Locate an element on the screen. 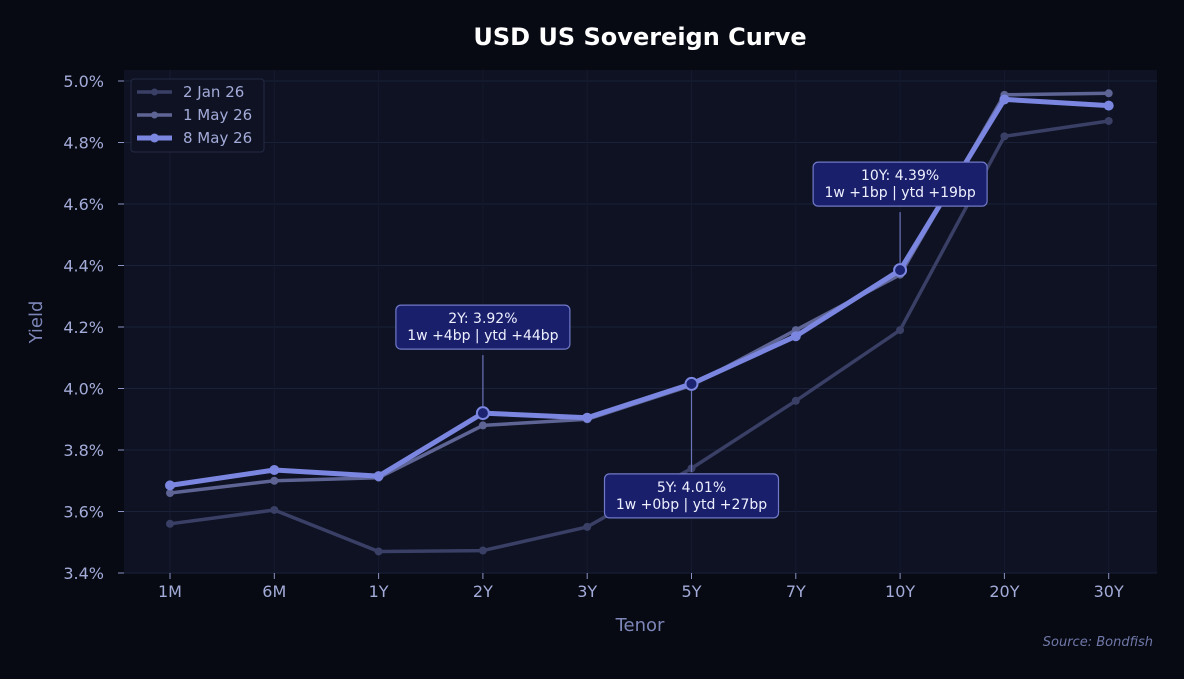 Image resolution: width=1184 pixels, height=679 pixels. x-tick-label: 6M is located at coordinates (274, 591).